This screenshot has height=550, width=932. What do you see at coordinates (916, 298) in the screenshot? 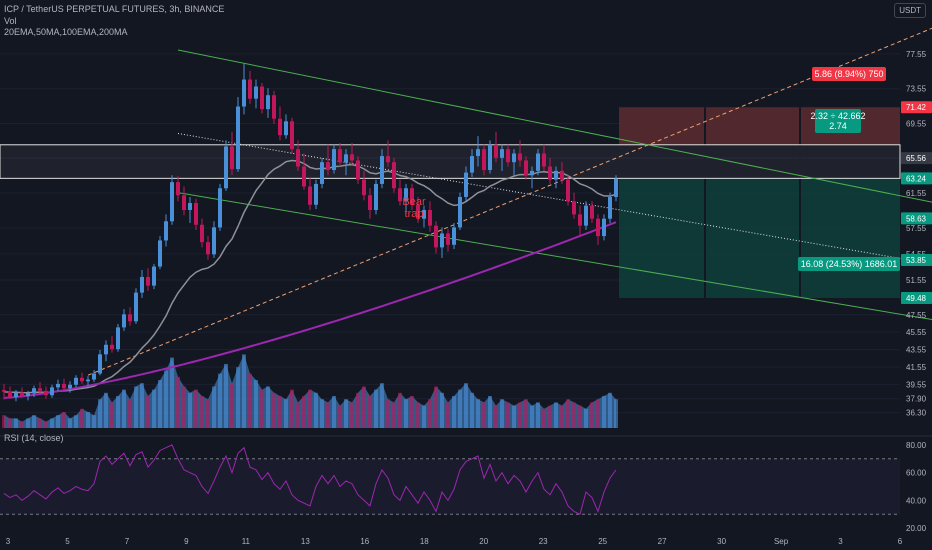
I see `price-label: 49.48` at bounding box center [916, 298].